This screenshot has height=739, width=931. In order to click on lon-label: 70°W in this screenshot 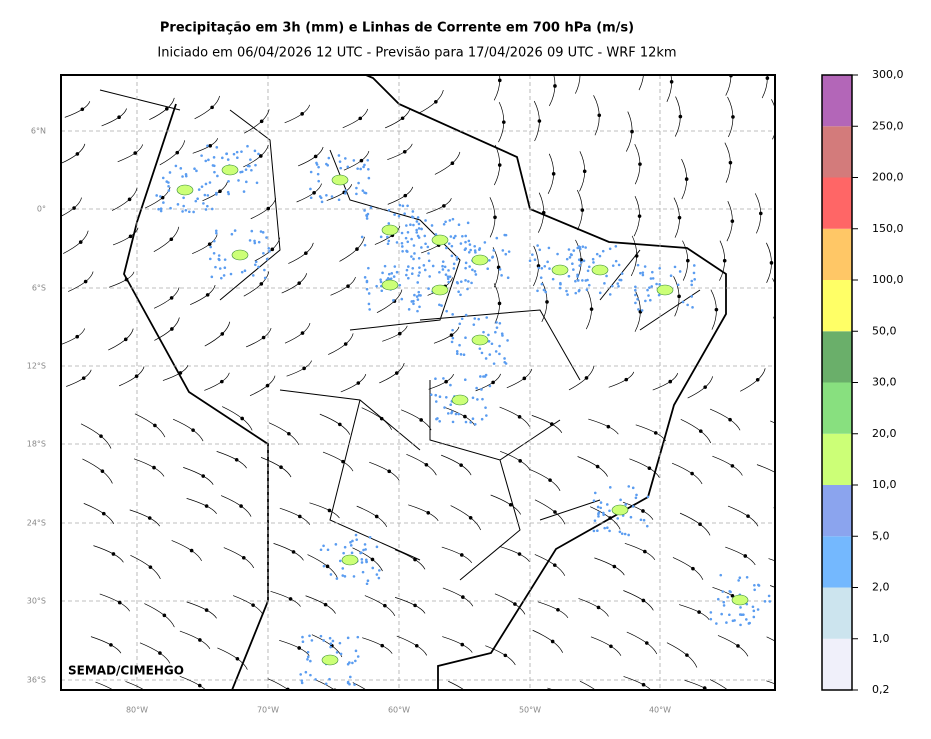, I will do `click(268, 710)`.